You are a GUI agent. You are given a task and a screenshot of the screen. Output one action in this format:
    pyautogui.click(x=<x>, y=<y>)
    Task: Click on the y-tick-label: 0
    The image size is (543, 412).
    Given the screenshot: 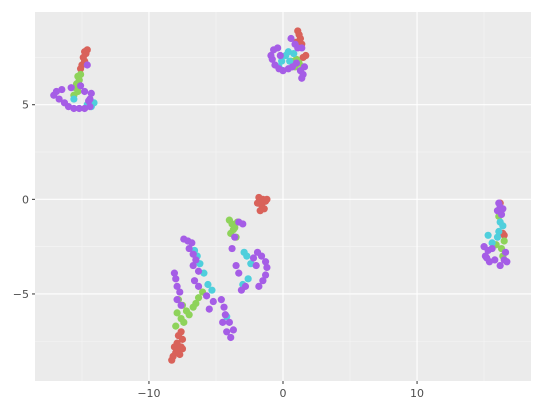 What is the action you would take?
    pyautogui.click(x=25, y=199)
    